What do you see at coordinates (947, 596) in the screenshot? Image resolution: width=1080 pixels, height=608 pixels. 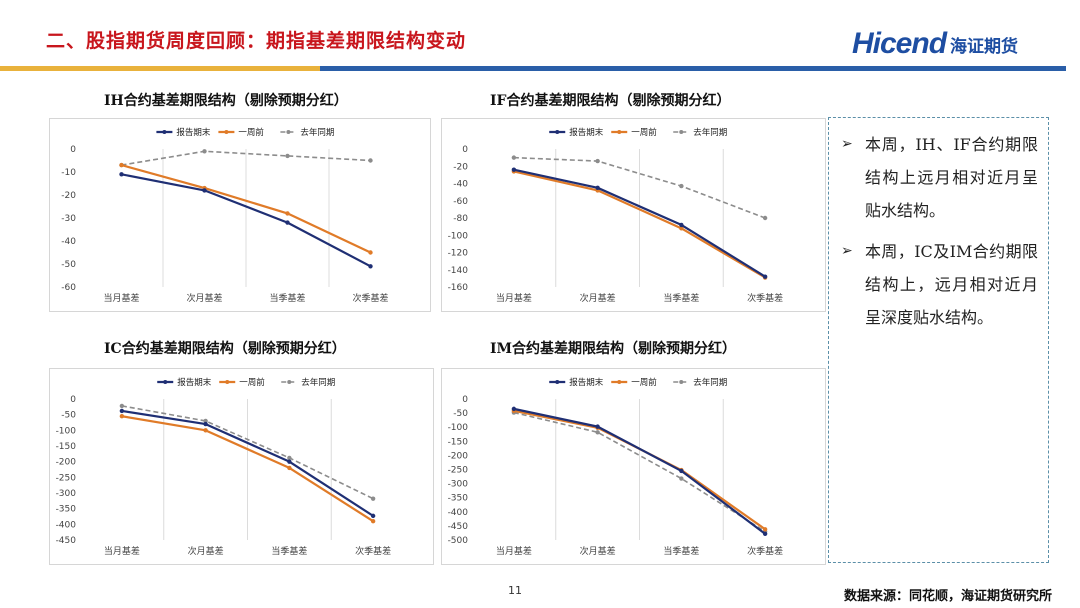 I see `data-source: 数据来源：同花顺，海证期货研究所` at bounding box center [947, 596].